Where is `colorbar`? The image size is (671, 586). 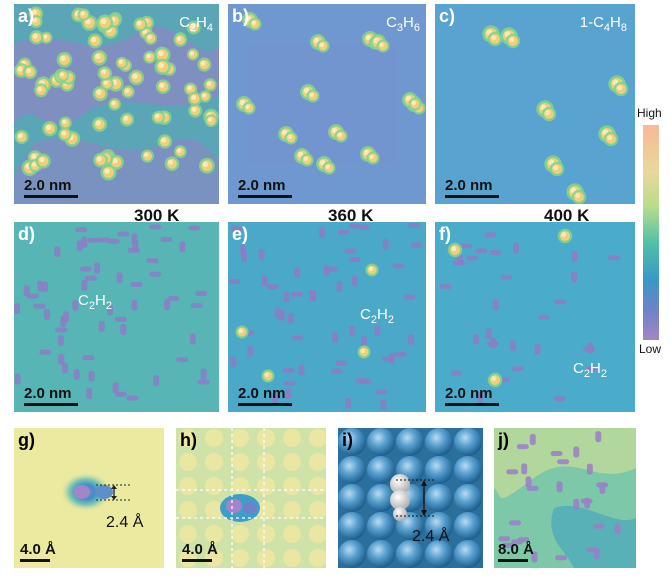
colorbar is located at coordinates (651, 232).